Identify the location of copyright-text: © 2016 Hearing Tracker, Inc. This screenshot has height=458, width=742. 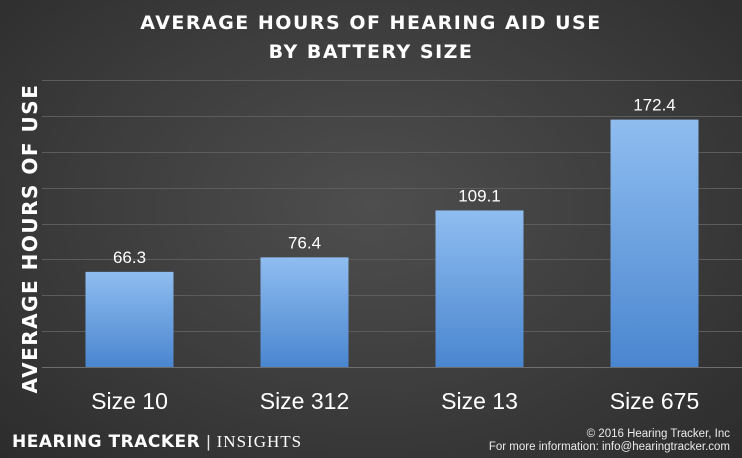
(658, 434).